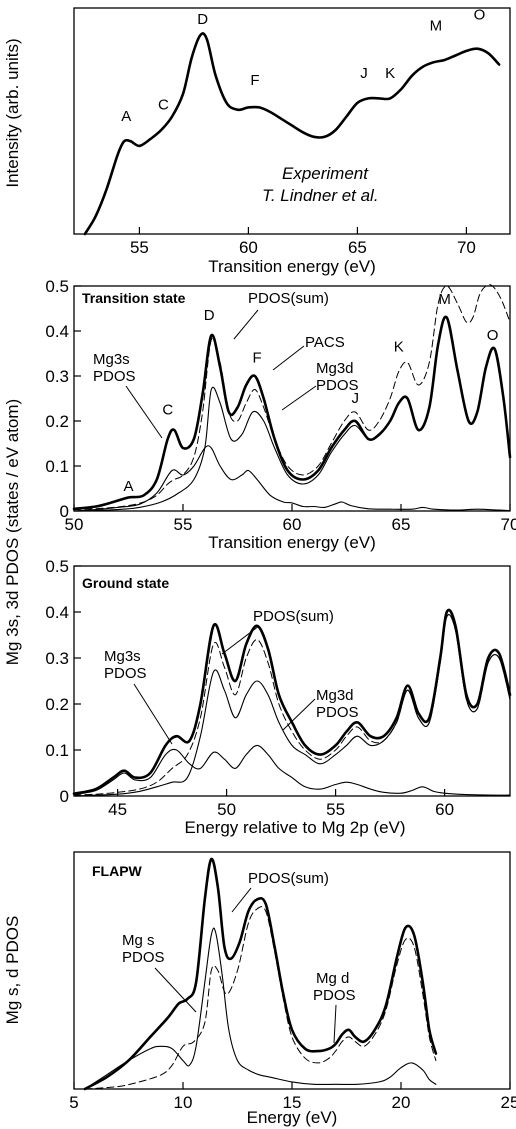 The image size is (516, 1129). Describe the element at coordinates (401, 1102) in the screenshot. I see `x-tick-label: 20` at that location.